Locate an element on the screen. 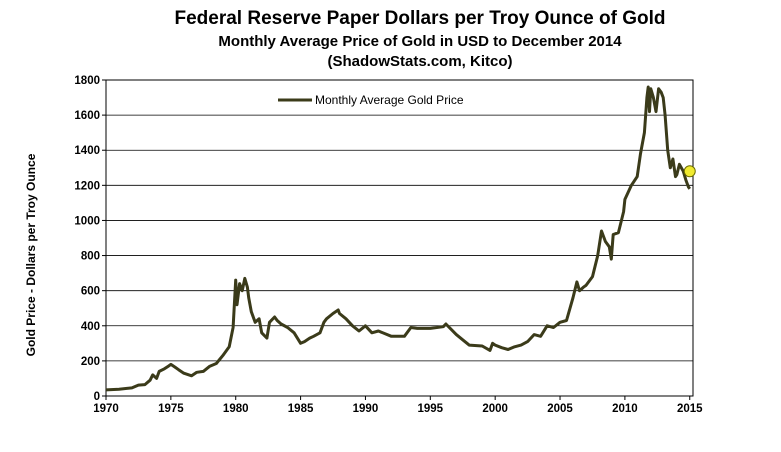 The height and width of the screenshot is (452, 781). x-tick-label: 1970 is located at coordinates (106, 409).